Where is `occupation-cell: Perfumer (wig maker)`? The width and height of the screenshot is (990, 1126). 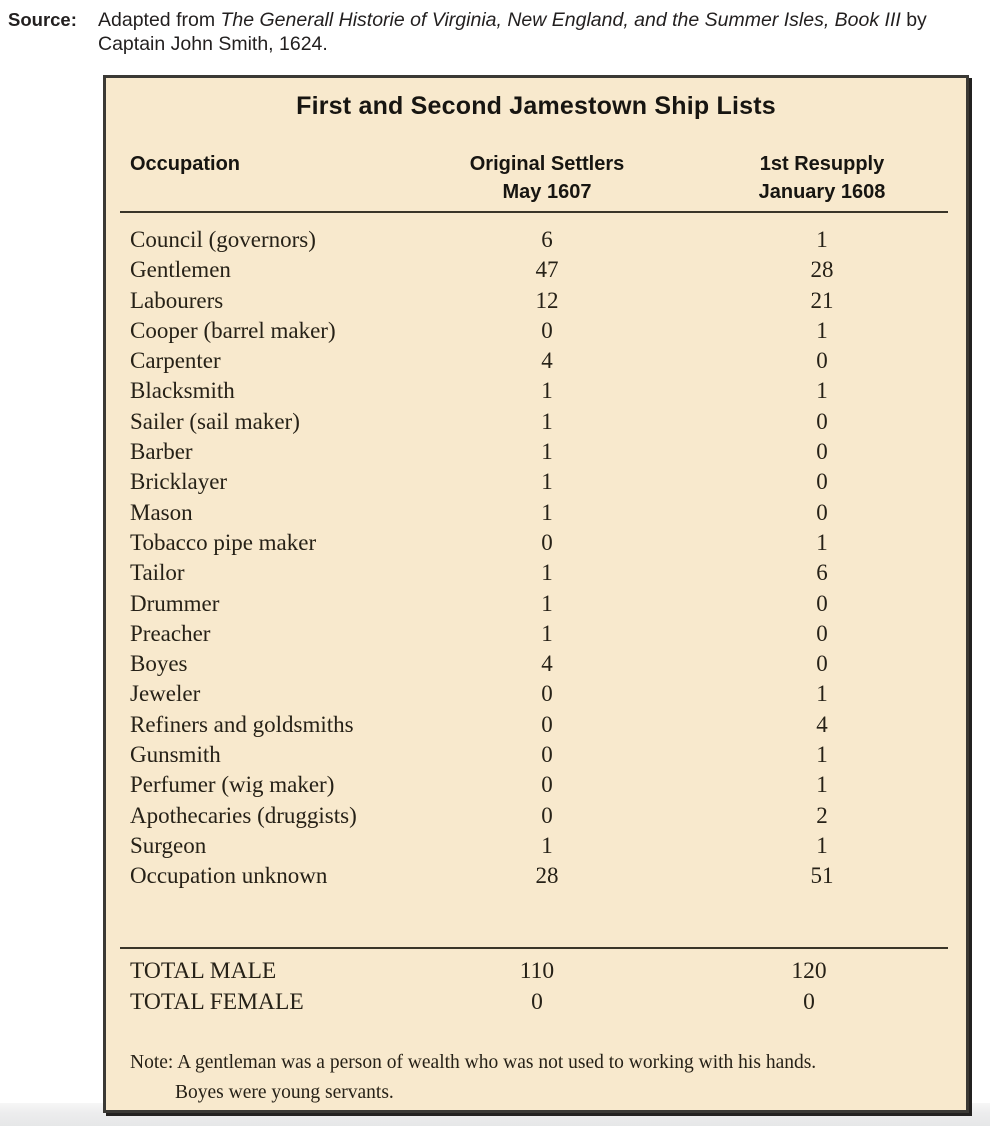
occupation-cell: Perfumer (wig maker) is located at coordinates (232, 785).